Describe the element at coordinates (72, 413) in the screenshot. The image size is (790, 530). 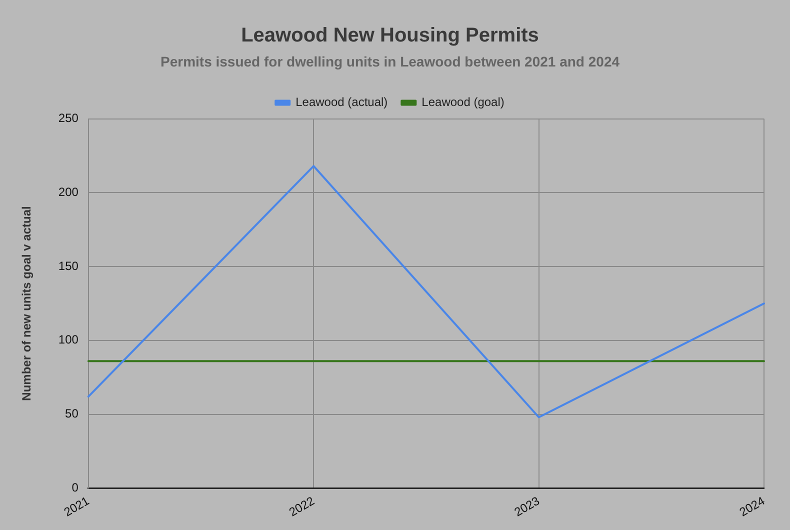
I see `y-tick-label: 50` at that location.